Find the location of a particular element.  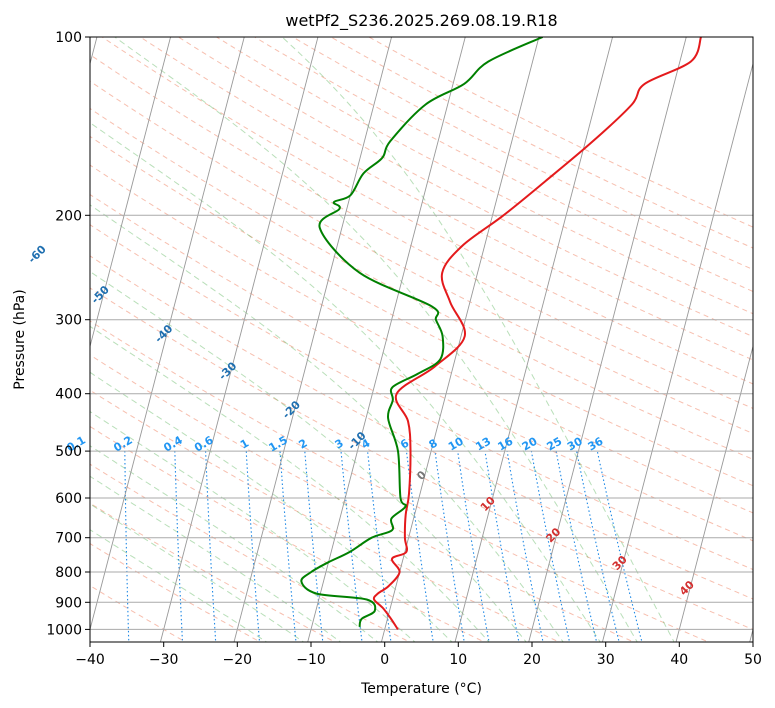

x-tick-label: 30 is located at coordinates (606, 660).